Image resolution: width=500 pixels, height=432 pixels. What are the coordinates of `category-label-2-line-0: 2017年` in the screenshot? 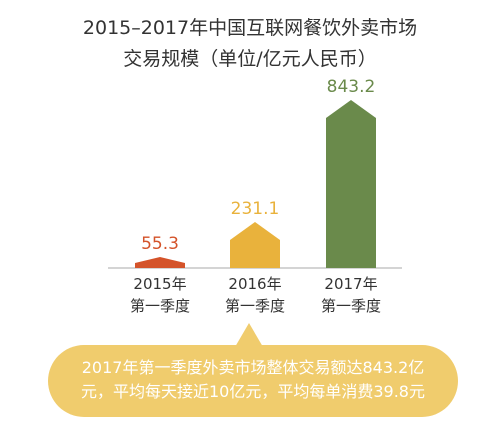 It's located at (350, 284).